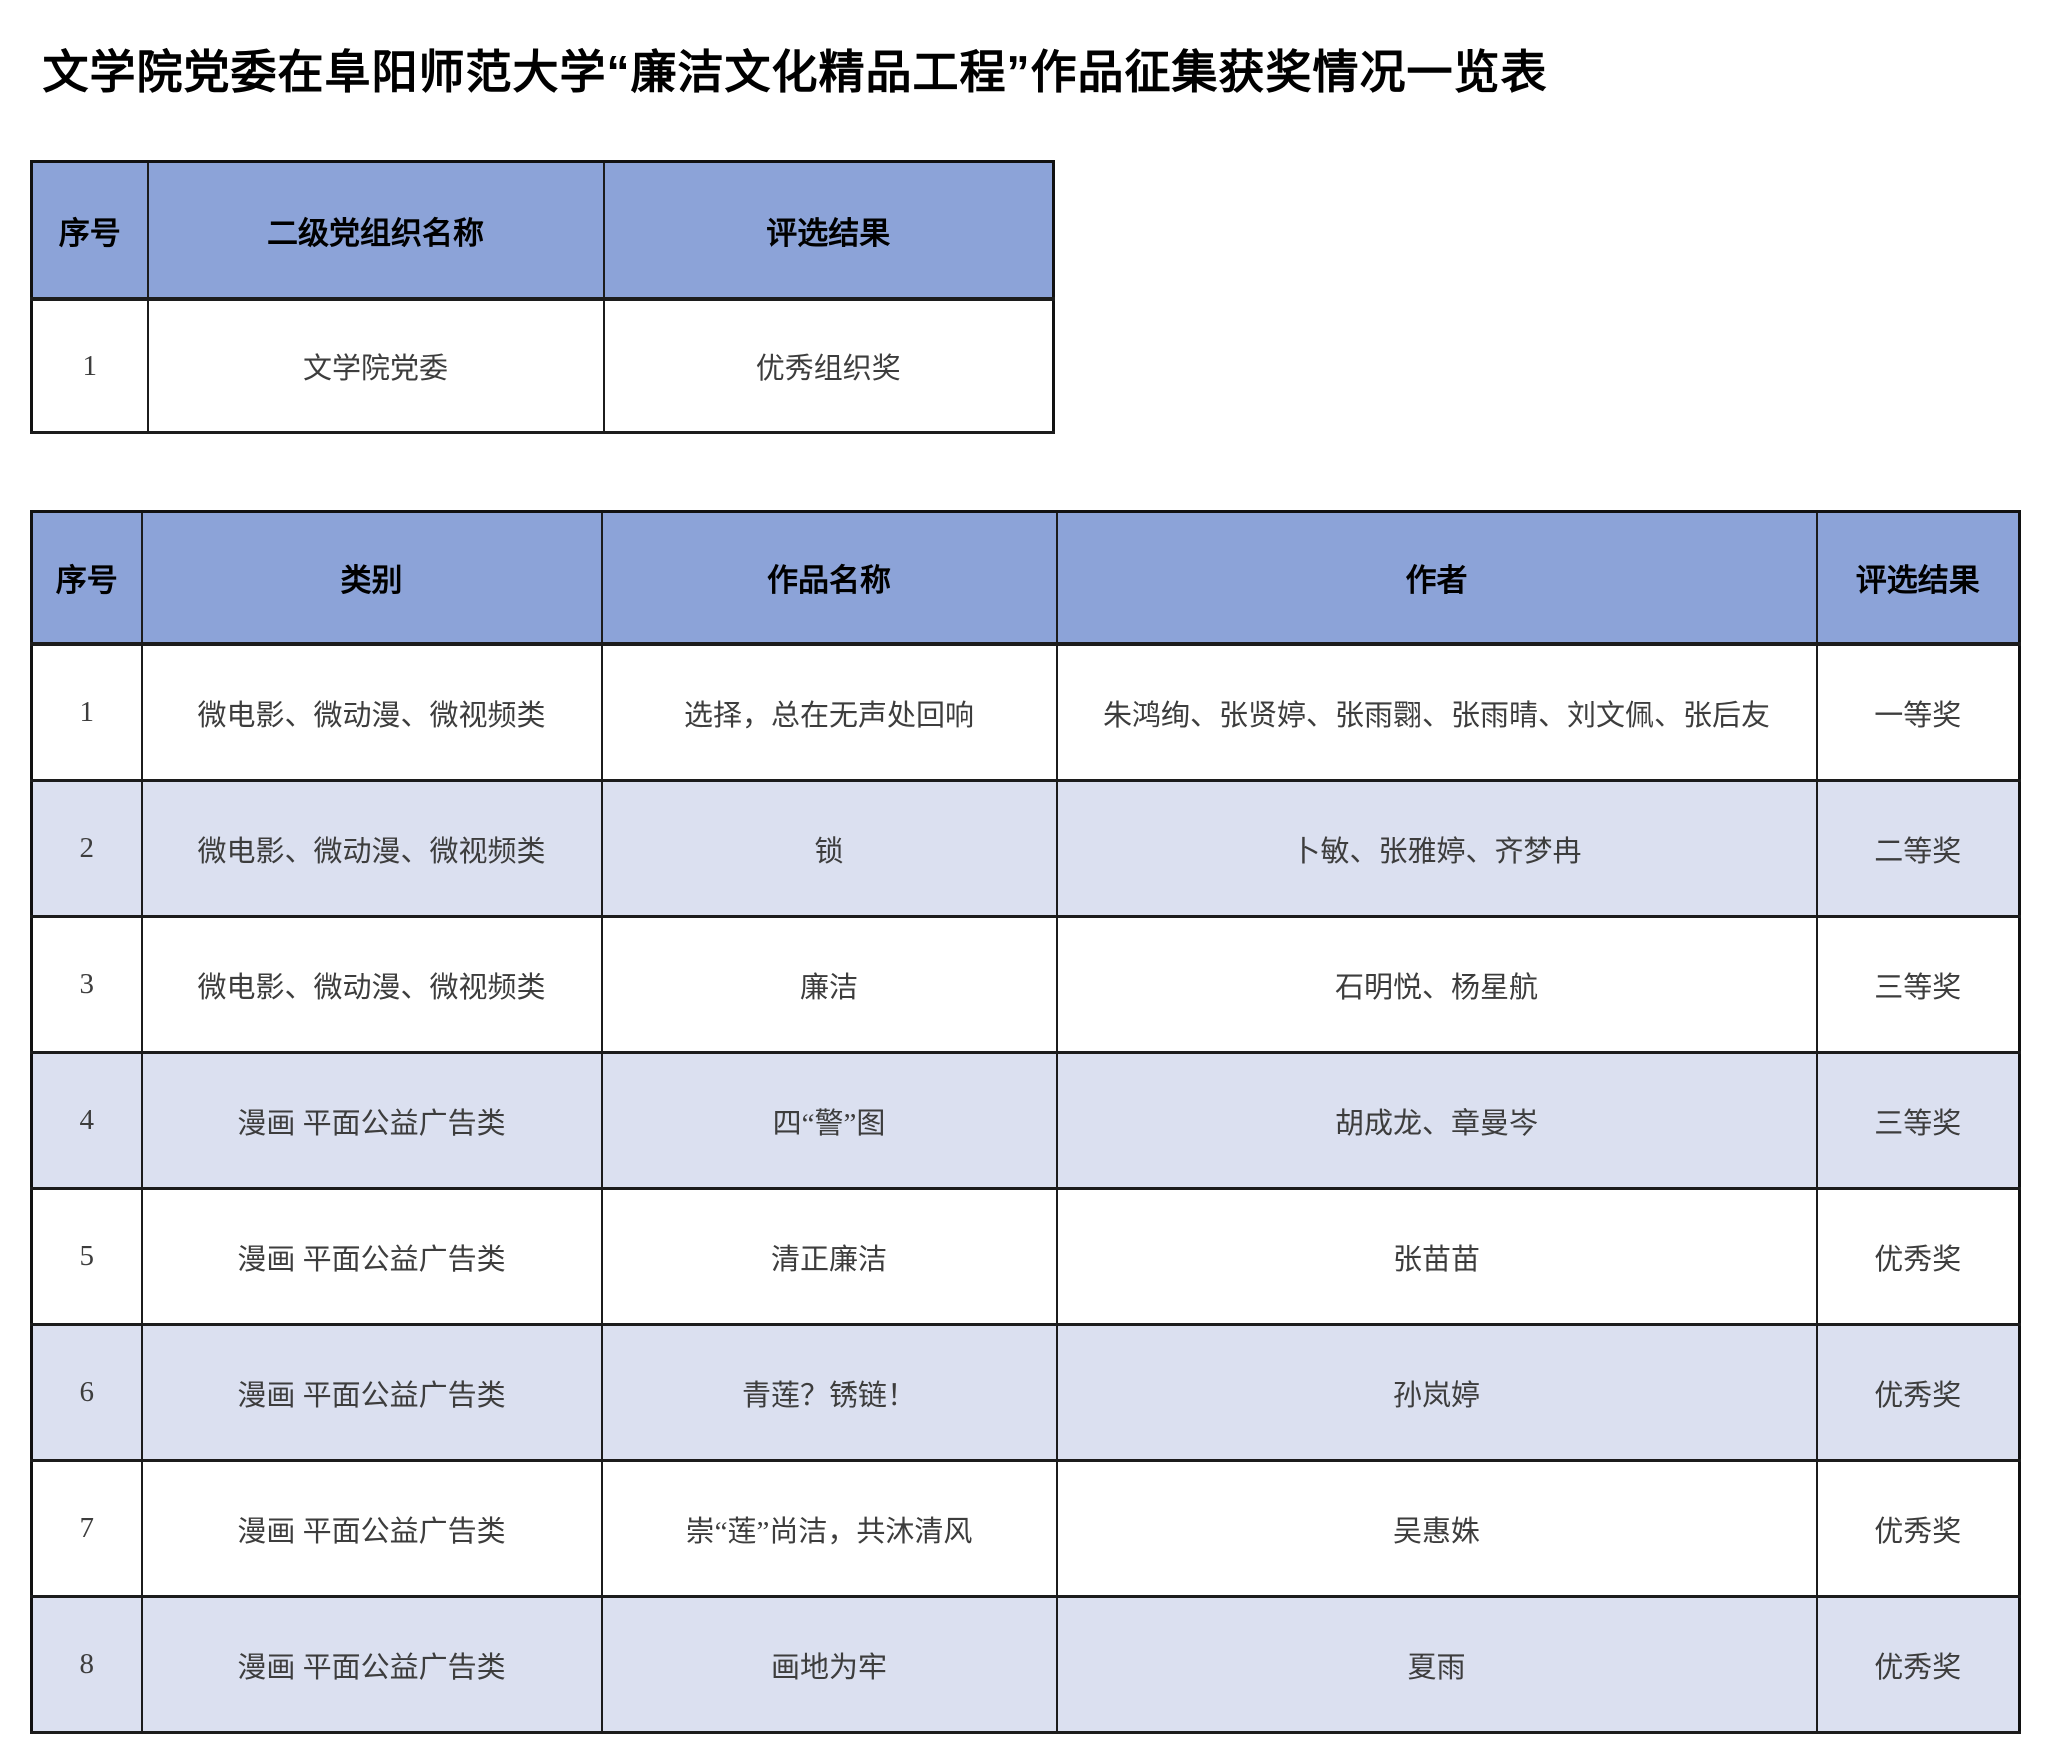 The image size is (2048, 1744). I want to click on header-row: 序号 二级党组织名称 评选结果, so click(542, 230).